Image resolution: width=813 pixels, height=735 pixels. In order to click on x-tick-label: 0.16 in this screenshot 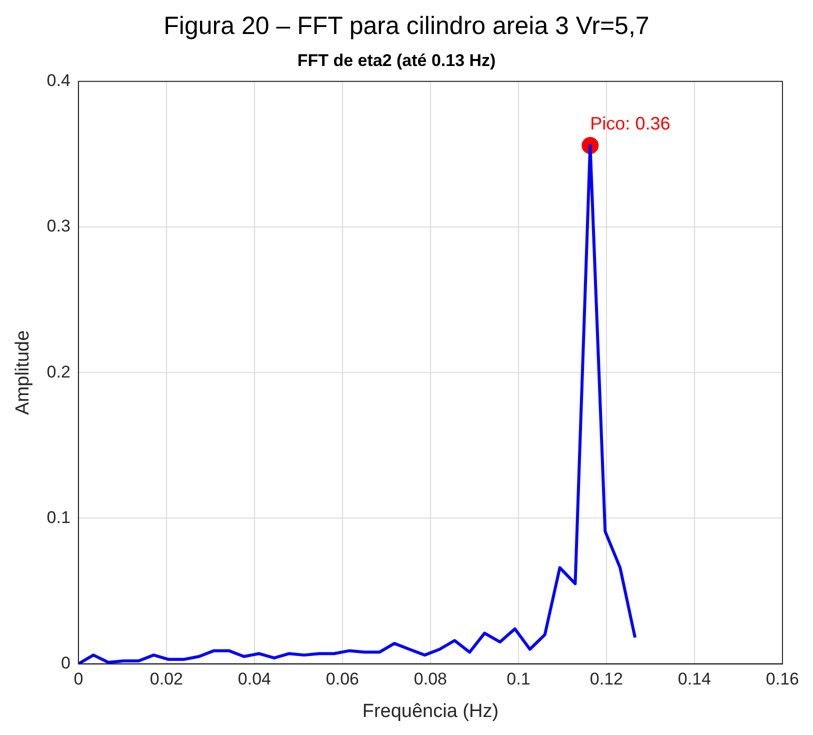, I will do `click(783, 679)`.